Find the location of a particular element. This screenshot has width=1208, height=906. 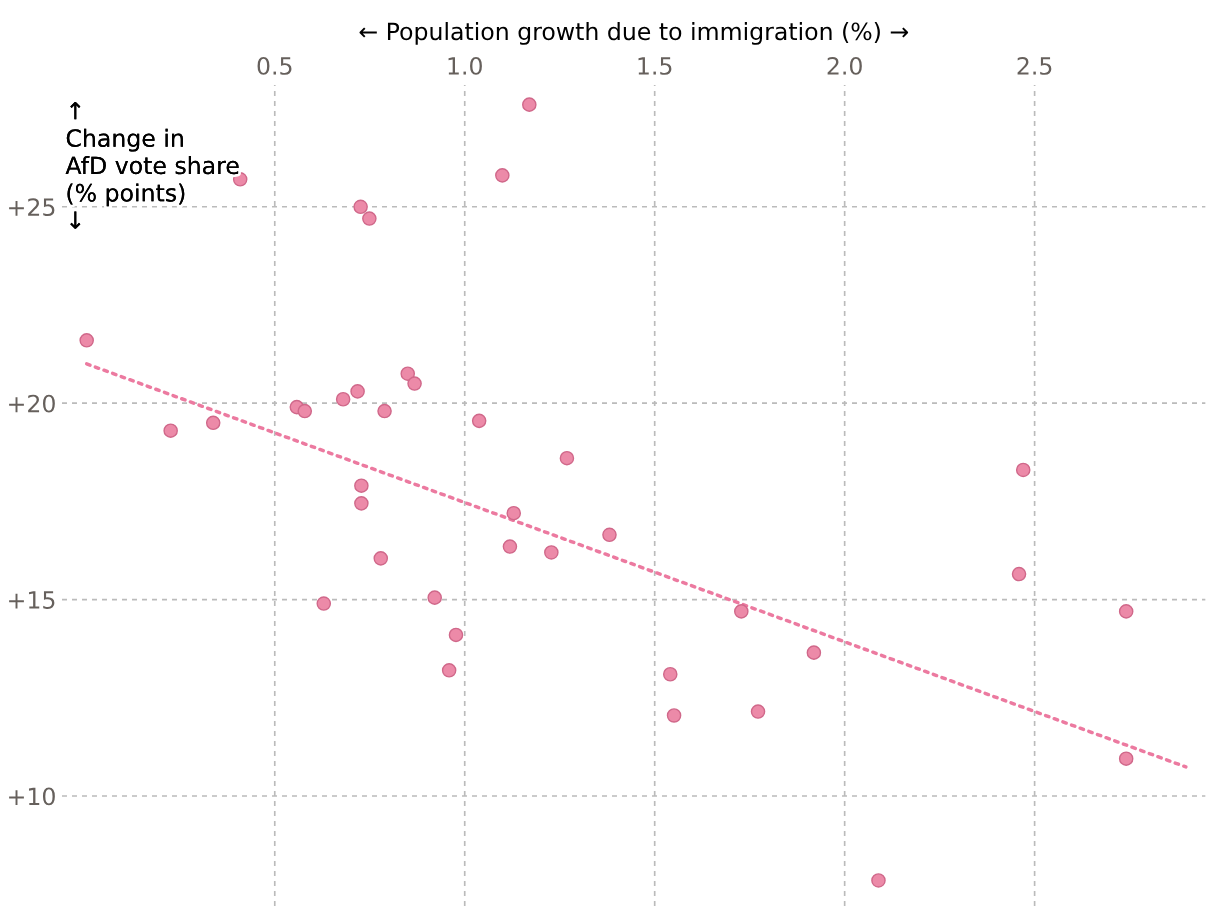

x-tick-label: 0.5 is located at coordinates (274, 66).